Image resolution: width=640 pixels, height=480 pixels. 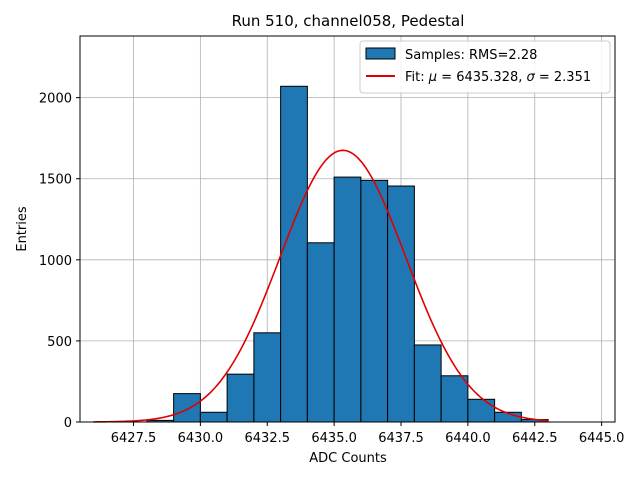 I want to click on y-tick-label: 2000, so click(x=55, y=99).